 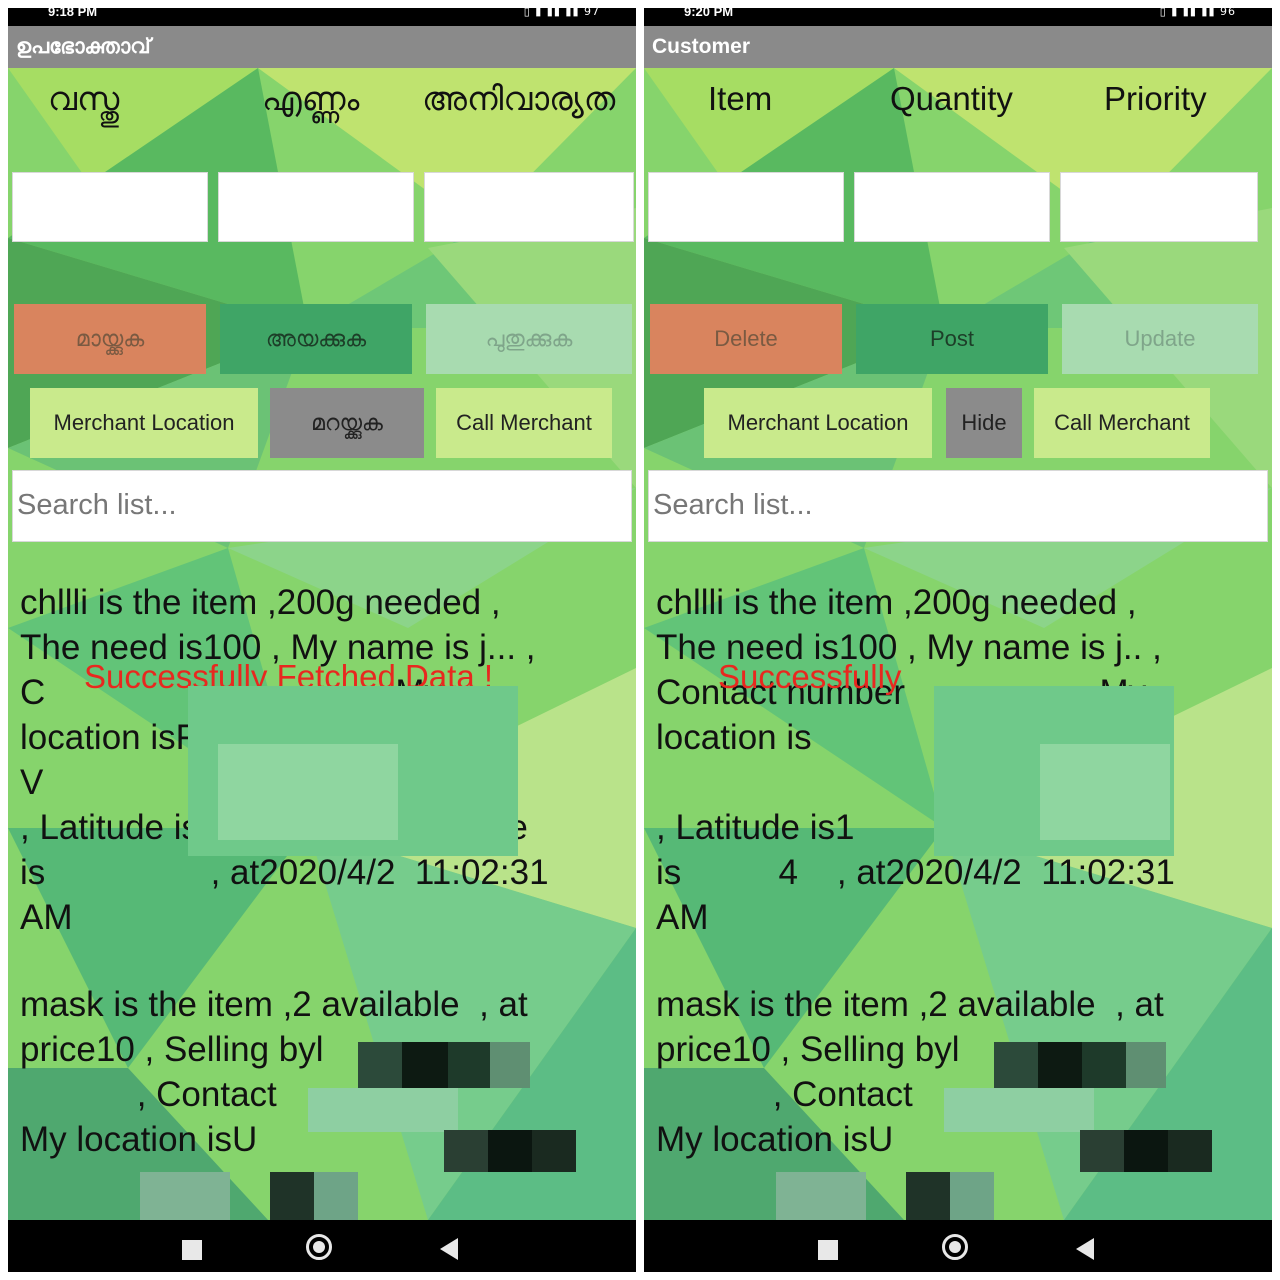 What do you see at coordinates (529, 339) in the screenshot?
I see `update-button: പുതുക്കുക` at bounding box center [529, 339].